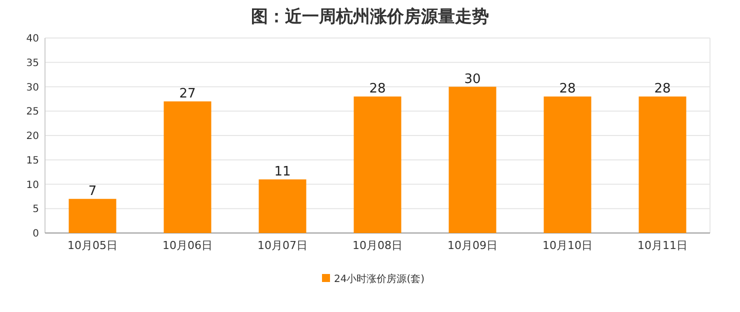  Describe the element at coordinates (32, 185) in the screenshot. I see `y-tick-label: 10` at that location.